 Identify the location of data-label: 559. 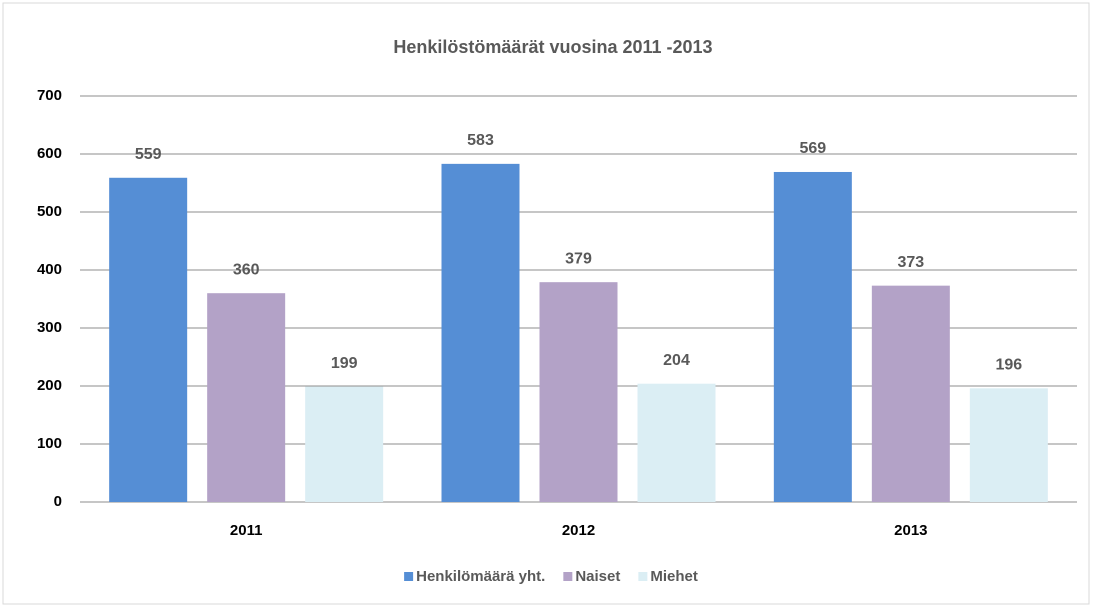
(148, 154).